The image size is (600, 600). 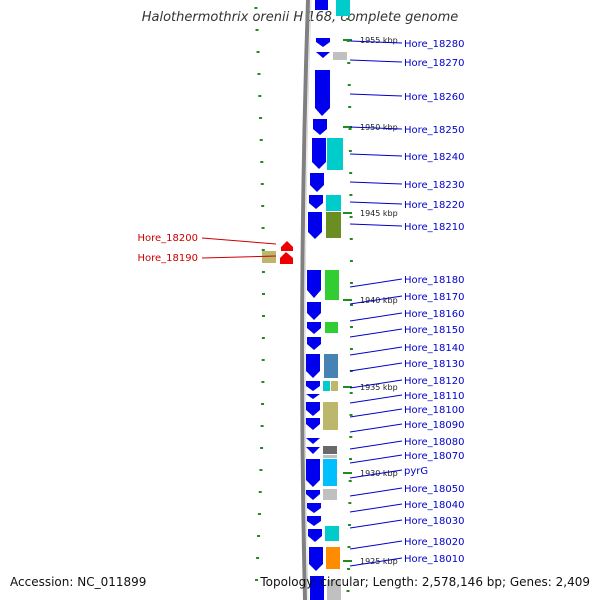 I want to click on gene-label: Hore_18010, so click(x=434, y=559).